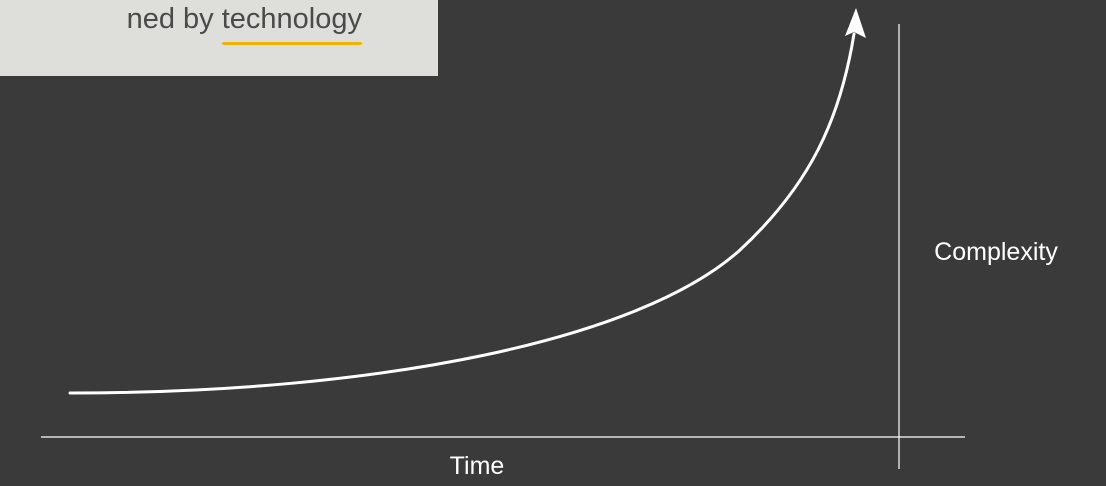 This screenshot has height=486, width=1106. I want to click on curve-arrowhead, so click(855, 23).